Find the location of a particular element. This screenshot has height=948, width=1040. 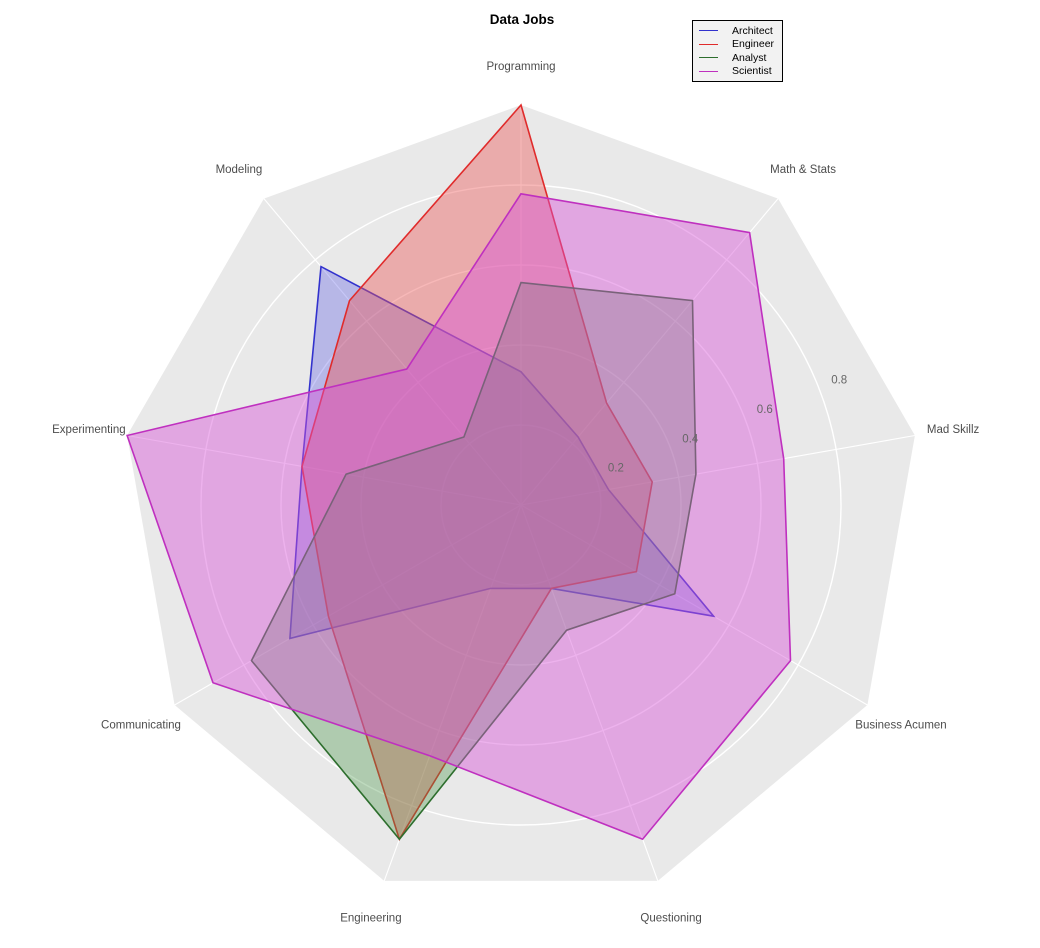

chart-title: Data Jobs is located at coordinates (522, 19).